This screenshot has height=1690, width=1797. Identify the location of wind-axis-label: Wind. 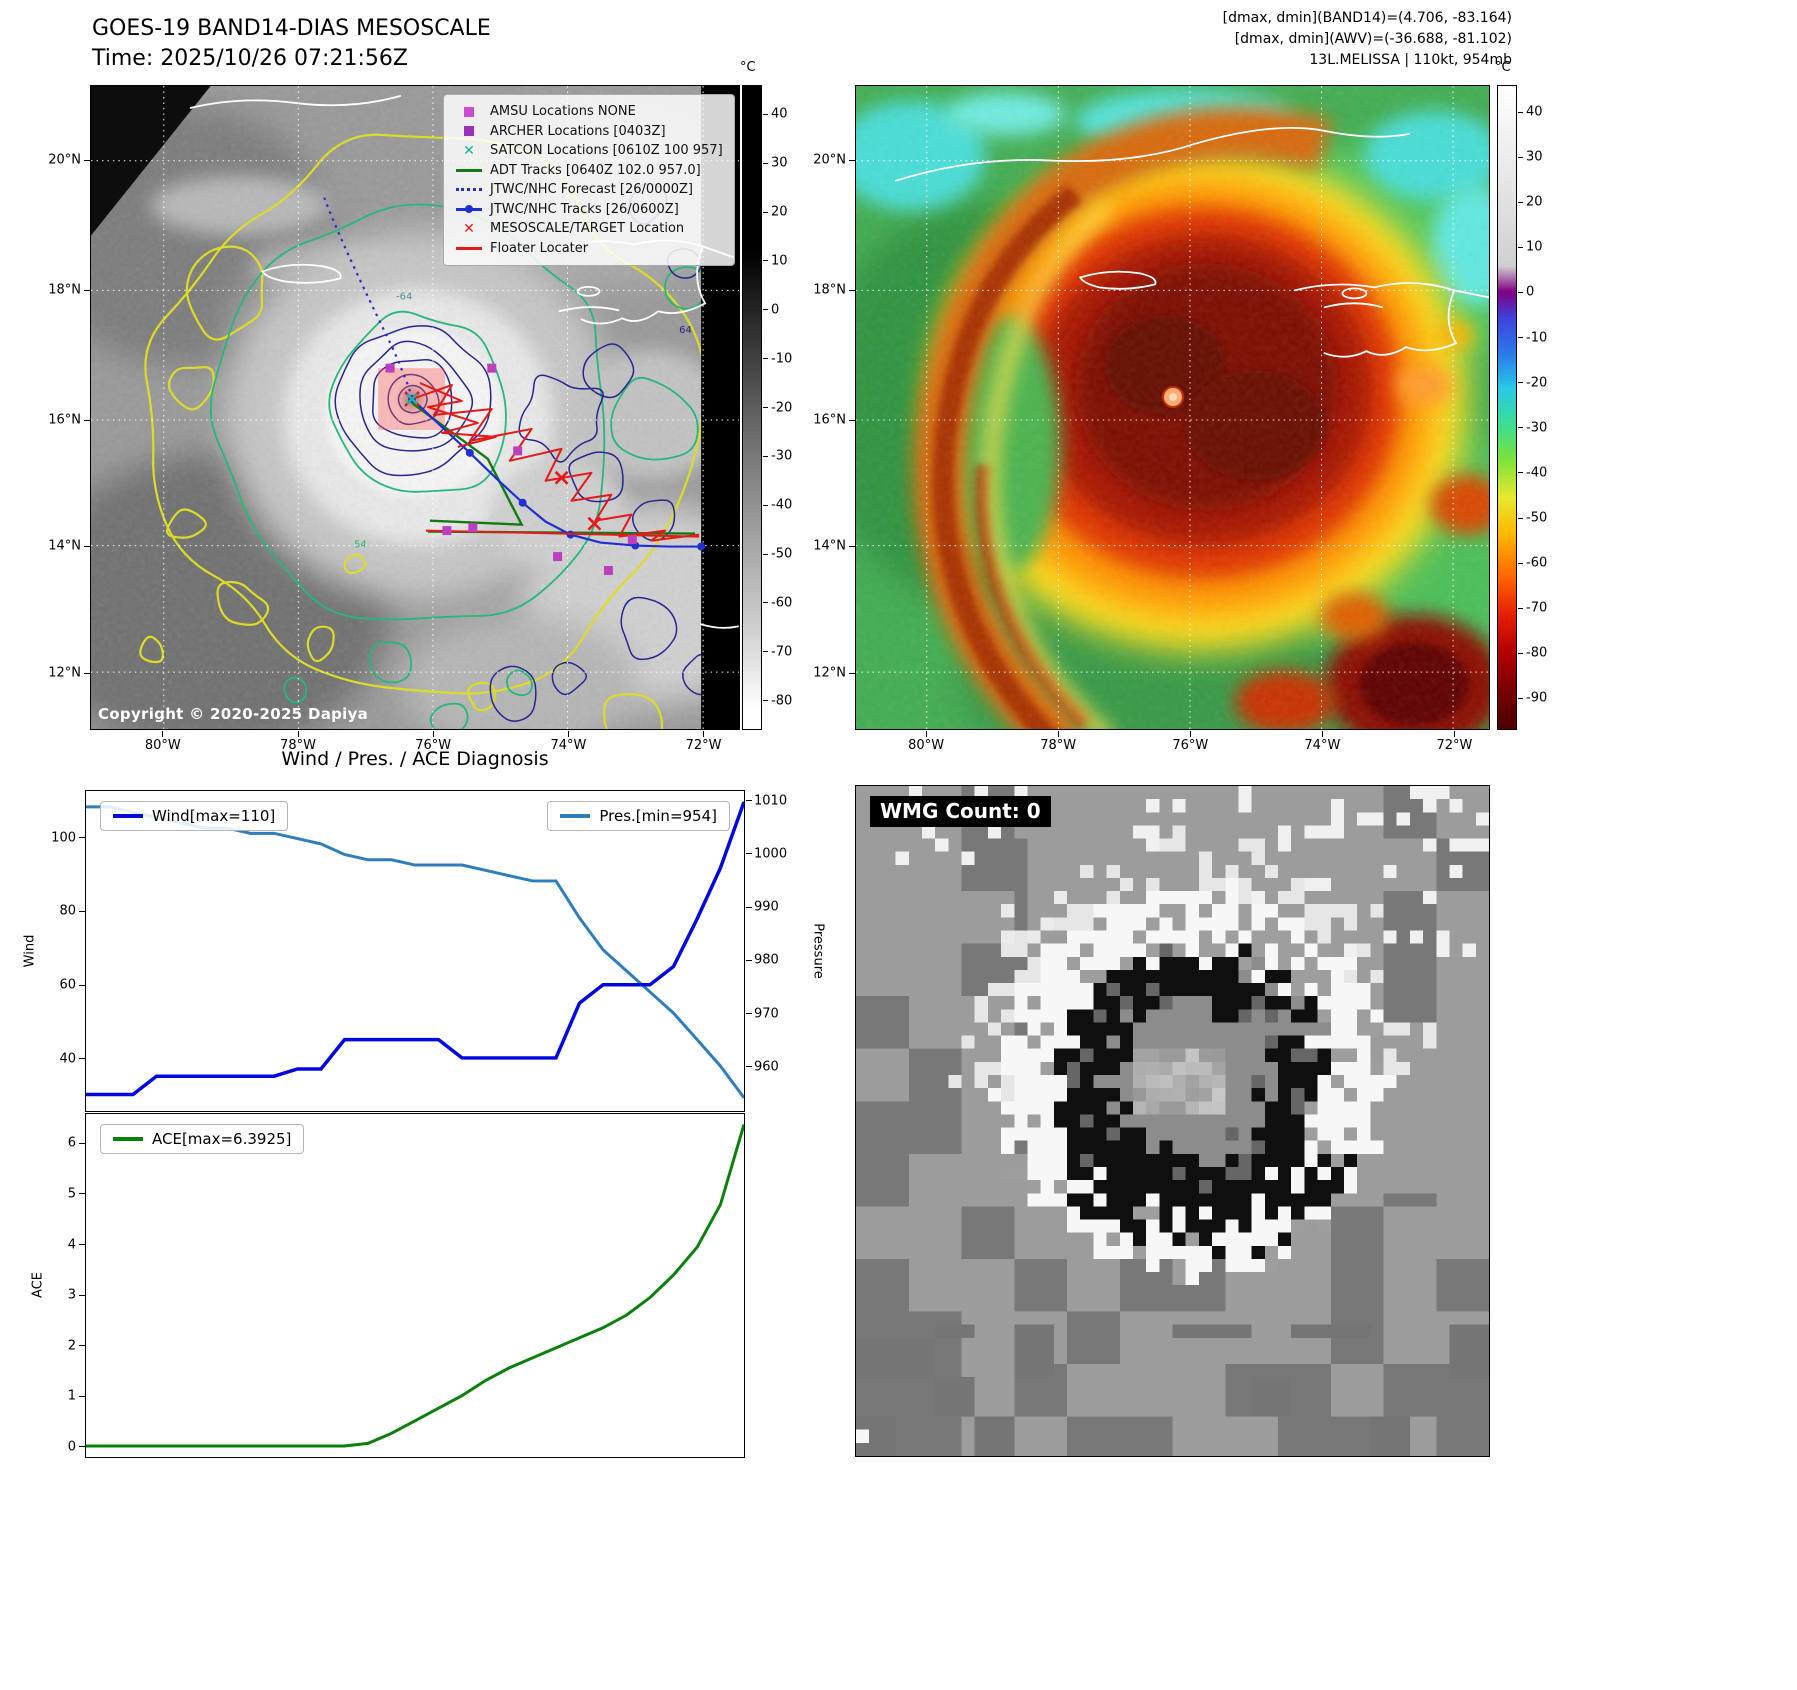
(30, 951).